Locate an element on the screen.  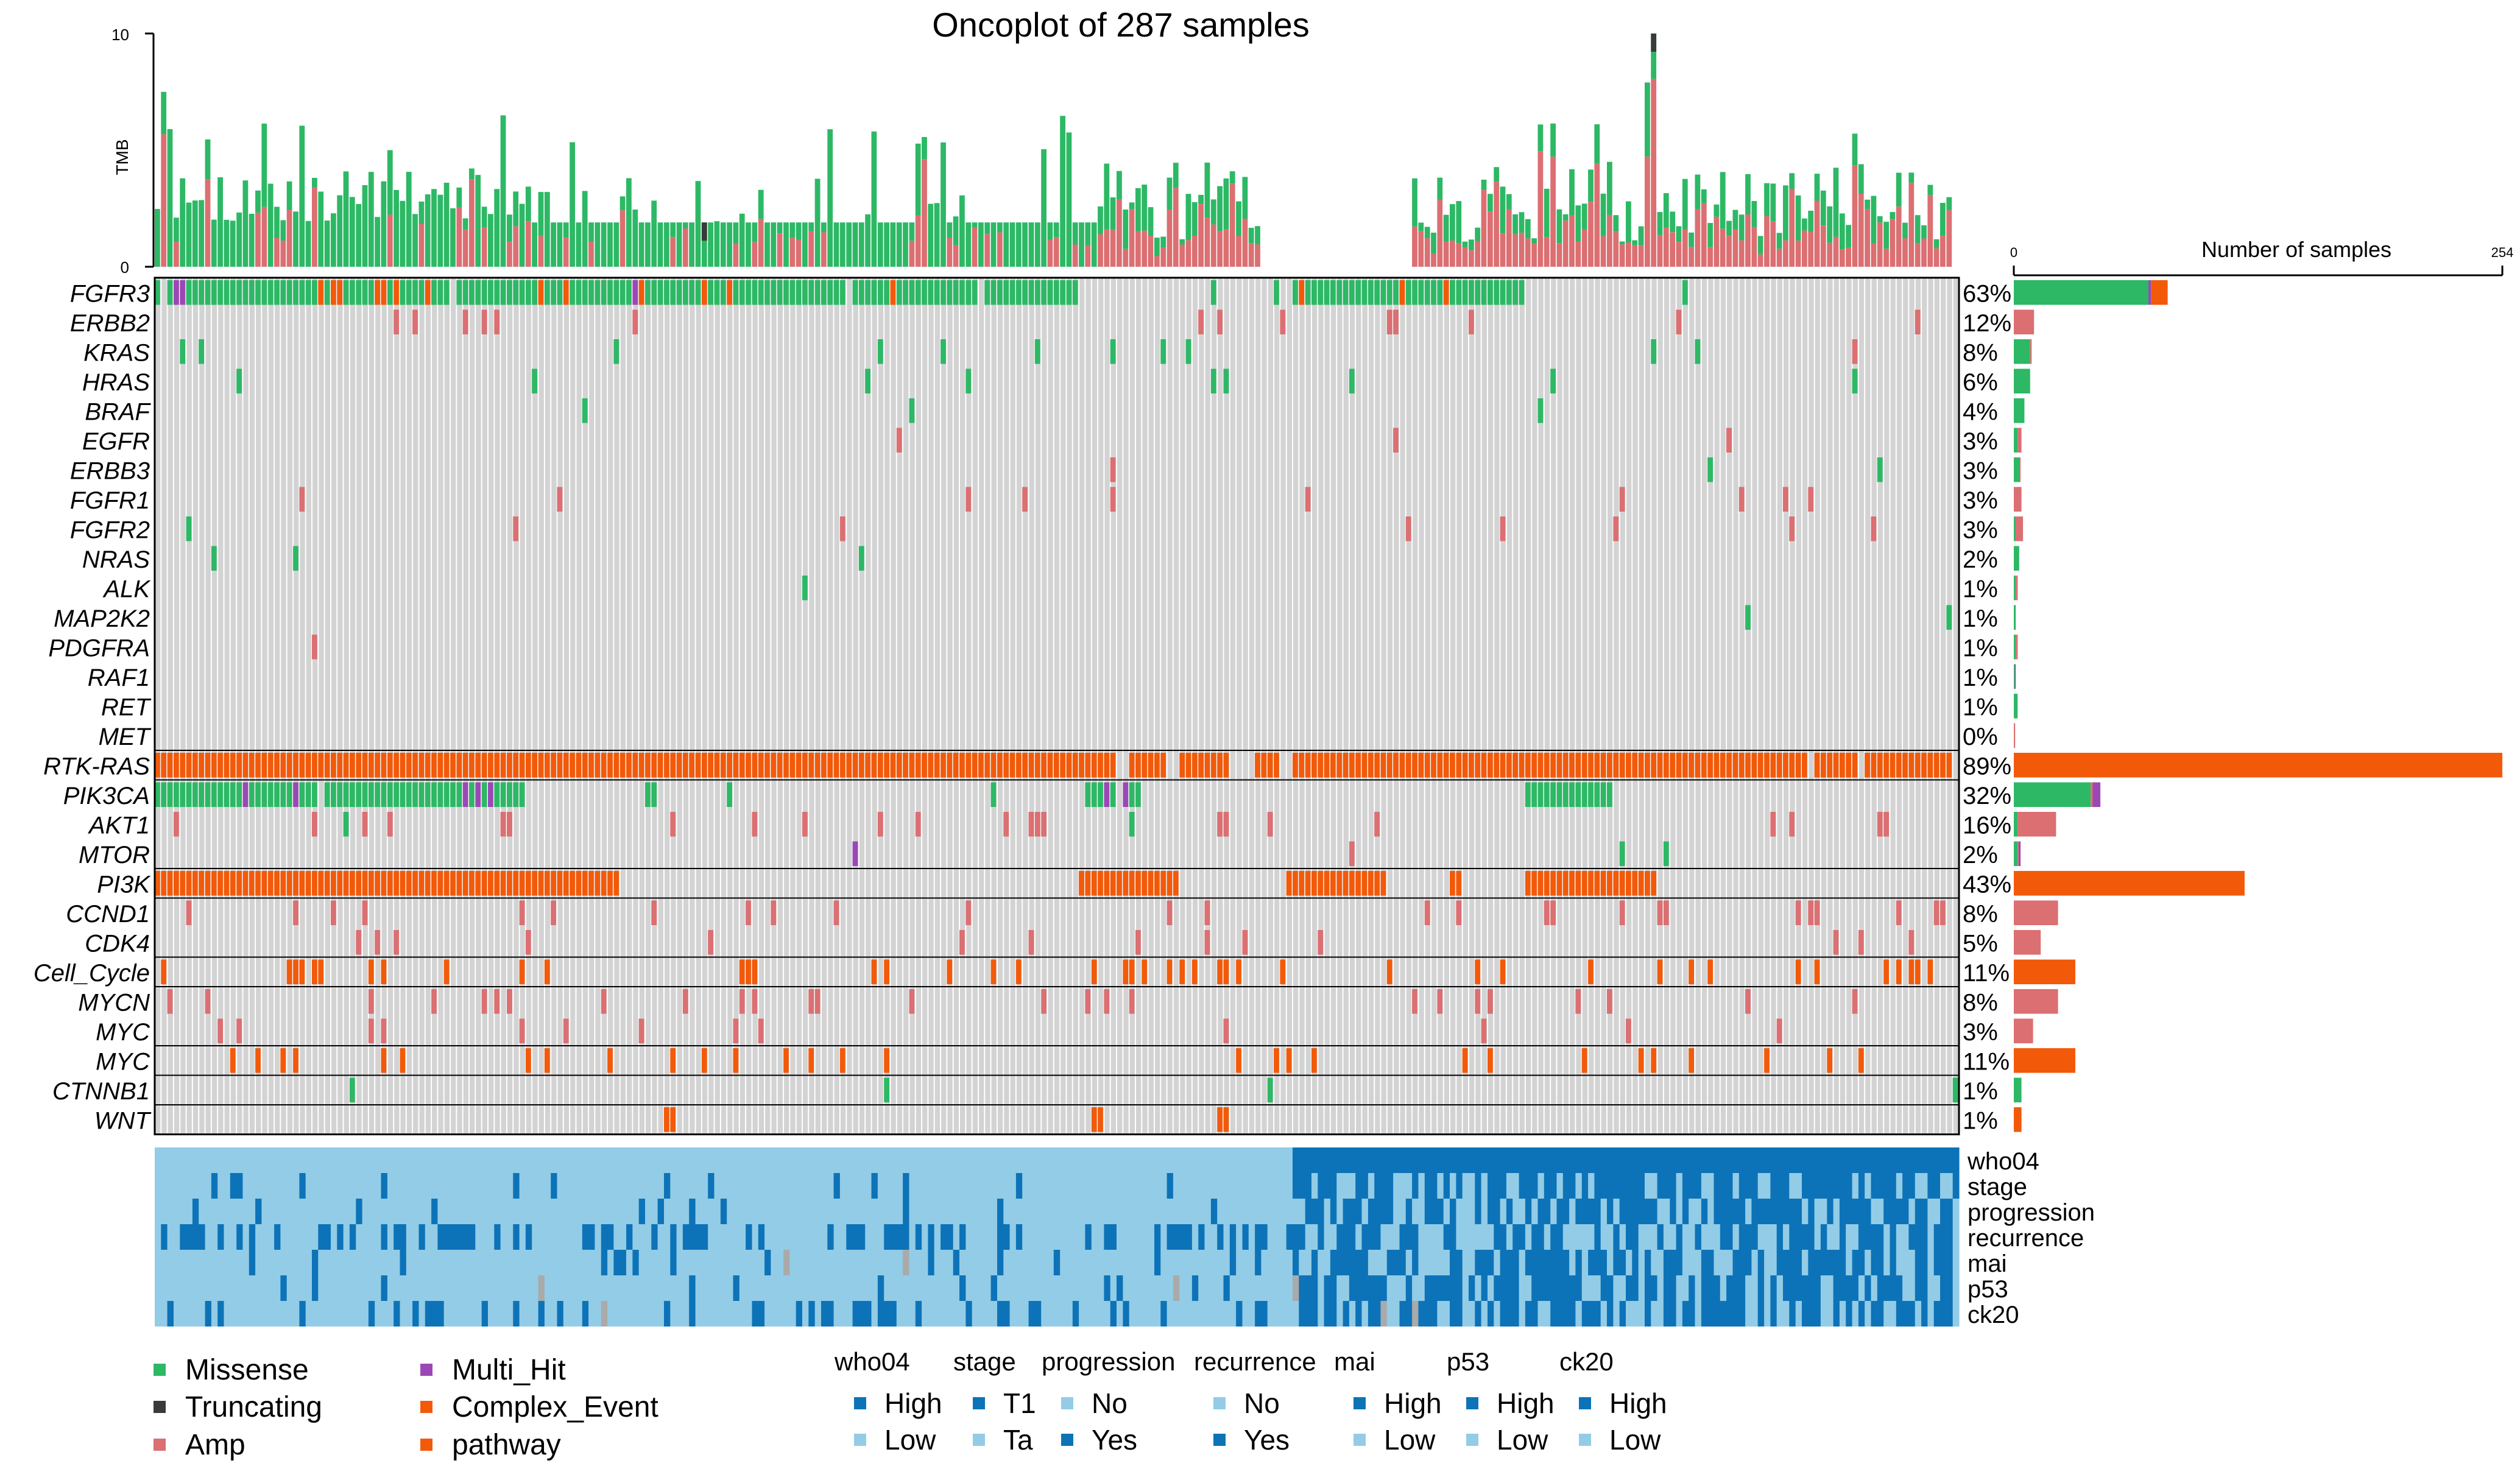
gene-percent: 11% is located at coordinates (1986, 1061).